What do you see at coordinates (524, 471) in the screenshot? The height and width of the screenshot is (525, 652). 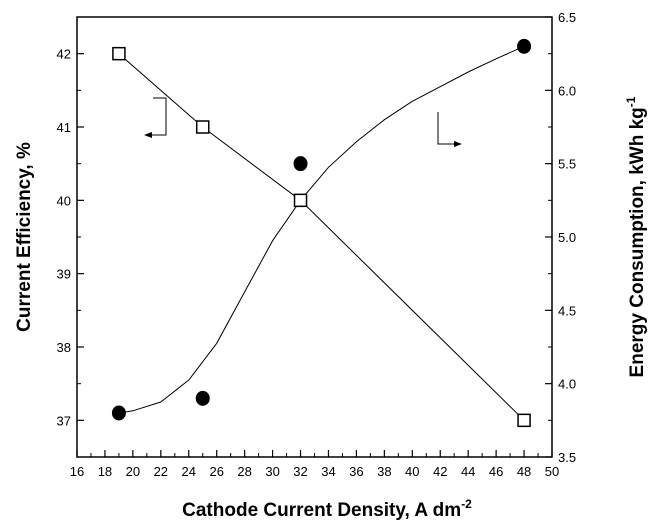 I see `x-tick-label: 48` at bounding box center [524, 471].